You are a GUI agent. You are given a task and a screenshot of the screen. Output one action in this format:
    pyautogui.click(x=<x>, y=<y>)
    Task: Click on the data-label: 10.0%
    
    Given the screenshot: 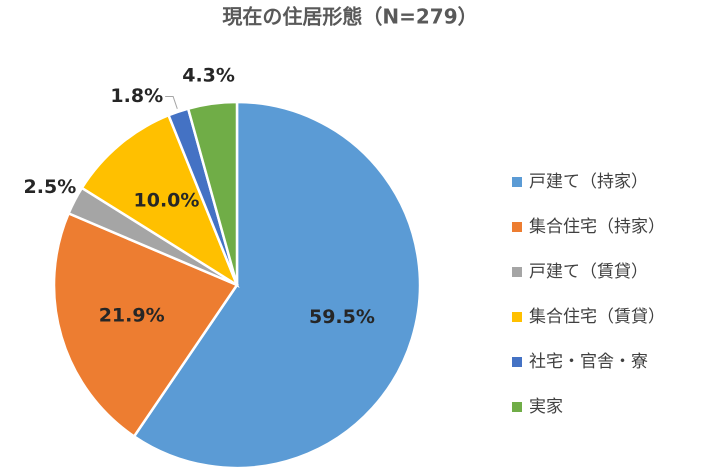 What is the action you would take?
    pyautogui.click(x=167, y=200)
    